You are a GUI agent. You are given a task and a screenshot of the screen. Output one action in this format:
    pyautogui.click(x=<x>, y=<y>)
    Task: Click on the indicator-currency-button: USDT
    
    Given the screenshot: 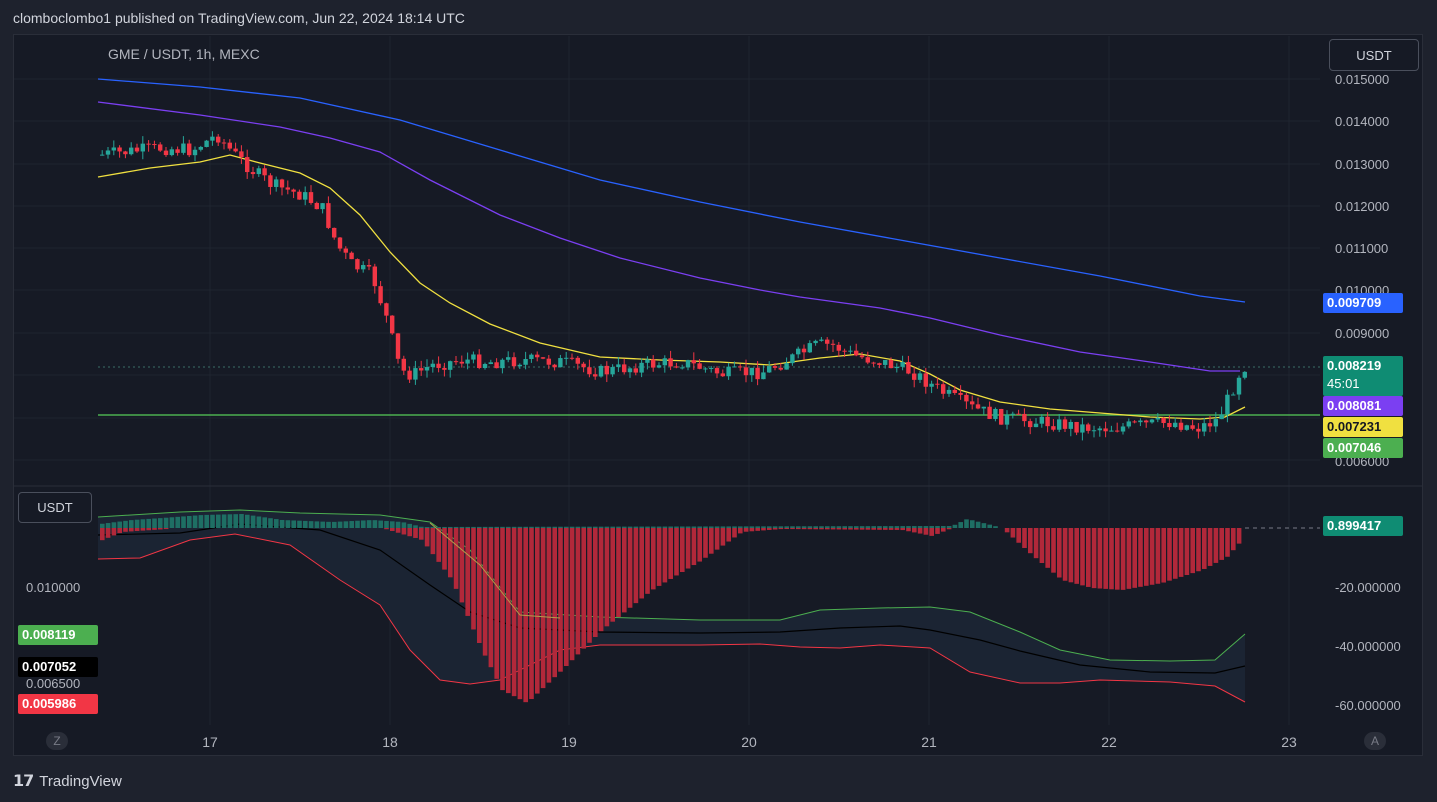 What is the action you would take?
    pyautogui.click(x=55, y=507)
    